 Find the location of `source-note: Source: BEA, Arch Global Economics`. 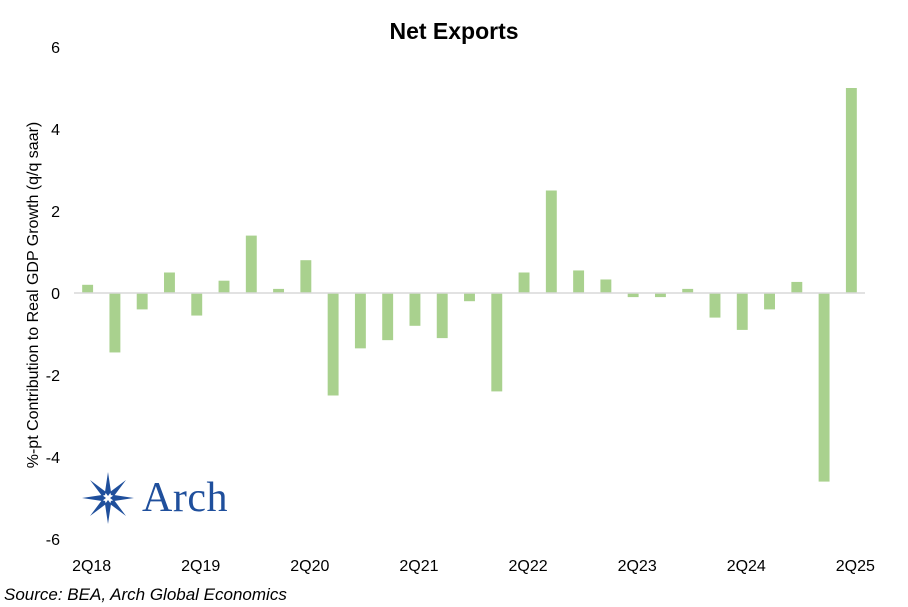

source-note: Source: BEA, Arch Global Economics is located at coordinates (145, 594).